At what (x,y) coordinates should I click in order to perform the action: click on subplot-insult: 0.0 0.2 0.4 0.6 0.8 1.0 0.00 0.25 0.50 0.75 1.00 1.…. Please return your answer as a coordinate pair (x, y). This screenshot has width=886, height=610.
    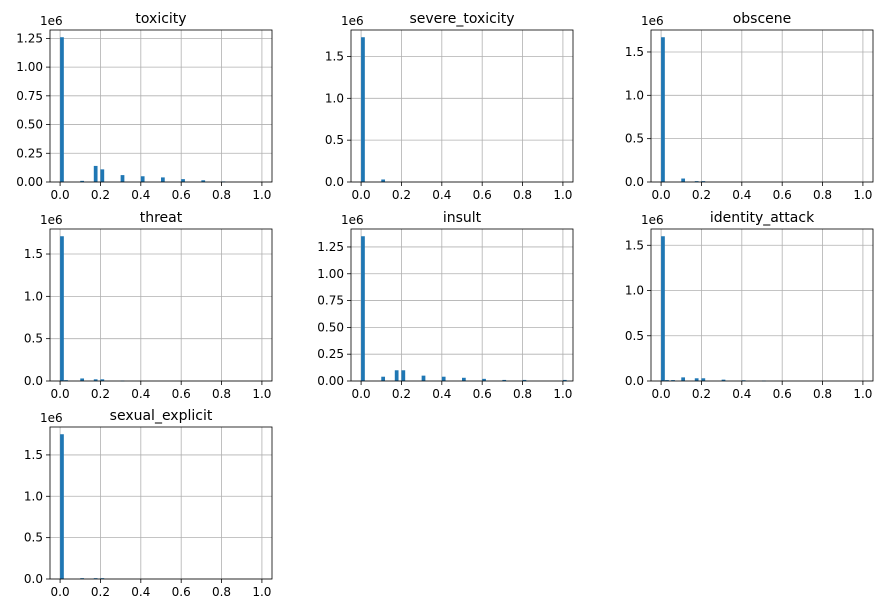
    Looking at the image, I should click on (445, 305).